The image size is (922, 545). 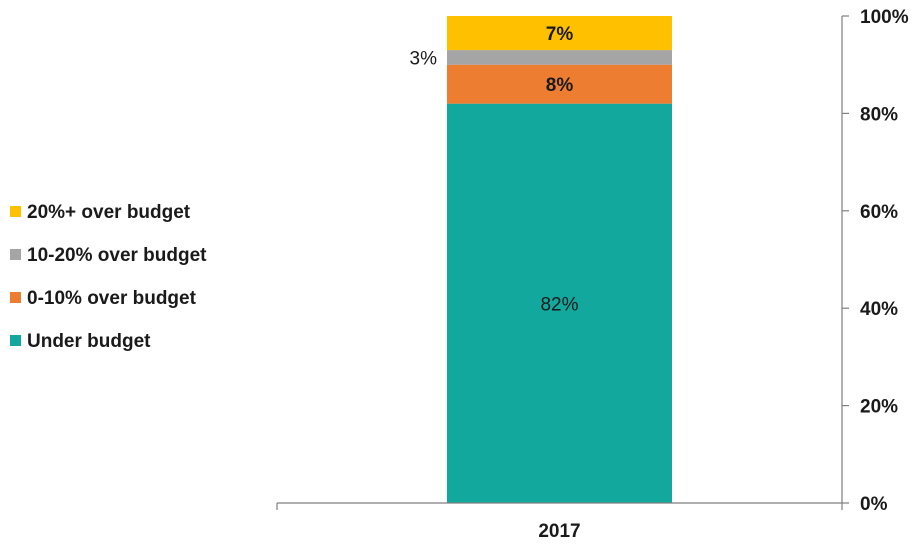 What do you see at coordinates (879, 407) in the screenshot?
I see `y-tick-label-20pct: 20%` at bounding box center [879, 407].